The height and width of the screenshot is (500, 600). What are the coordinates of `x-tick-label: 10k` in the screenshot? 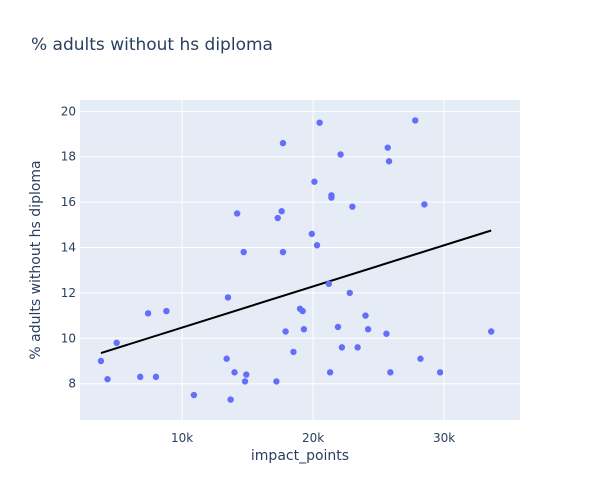 It's located at (182, 438).